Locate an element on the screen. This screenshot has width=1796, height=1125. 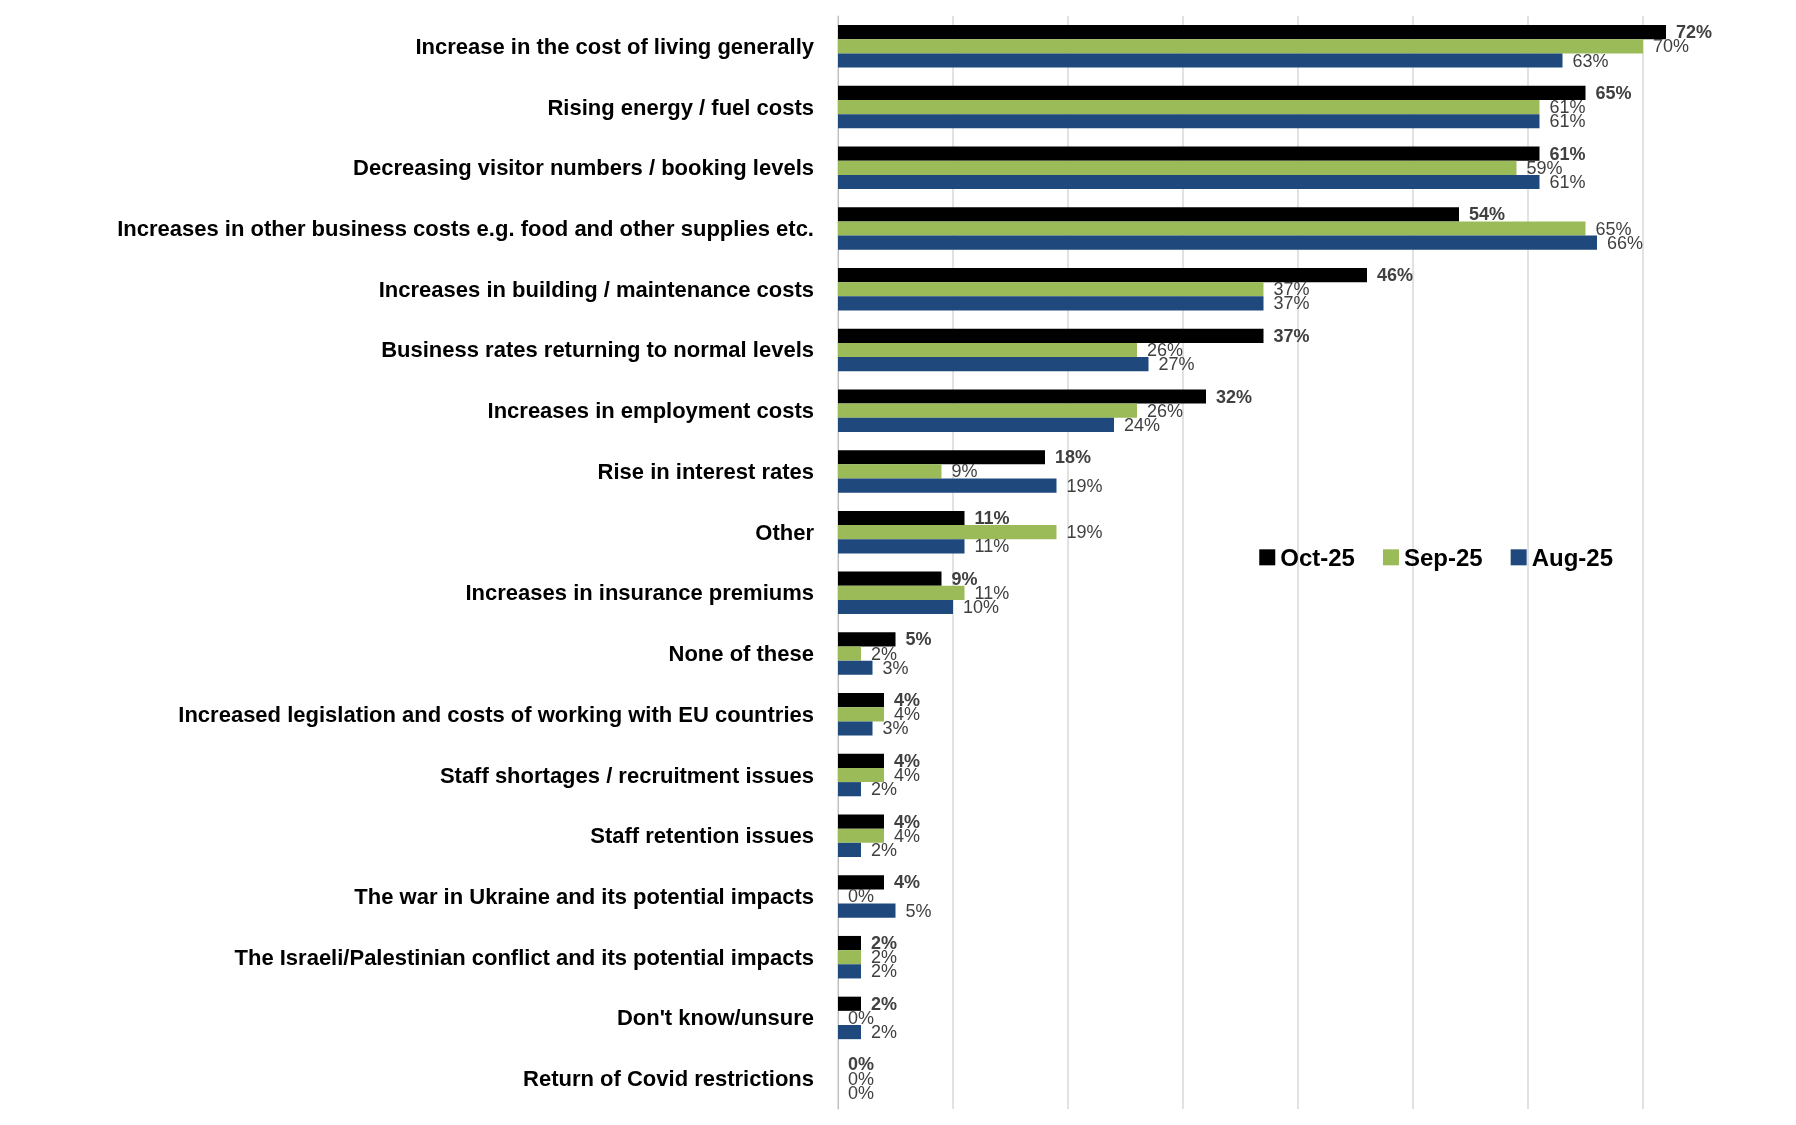
y-tick-label: The war in Ukraine and its potential impacts is located at coordinates (584, 896).